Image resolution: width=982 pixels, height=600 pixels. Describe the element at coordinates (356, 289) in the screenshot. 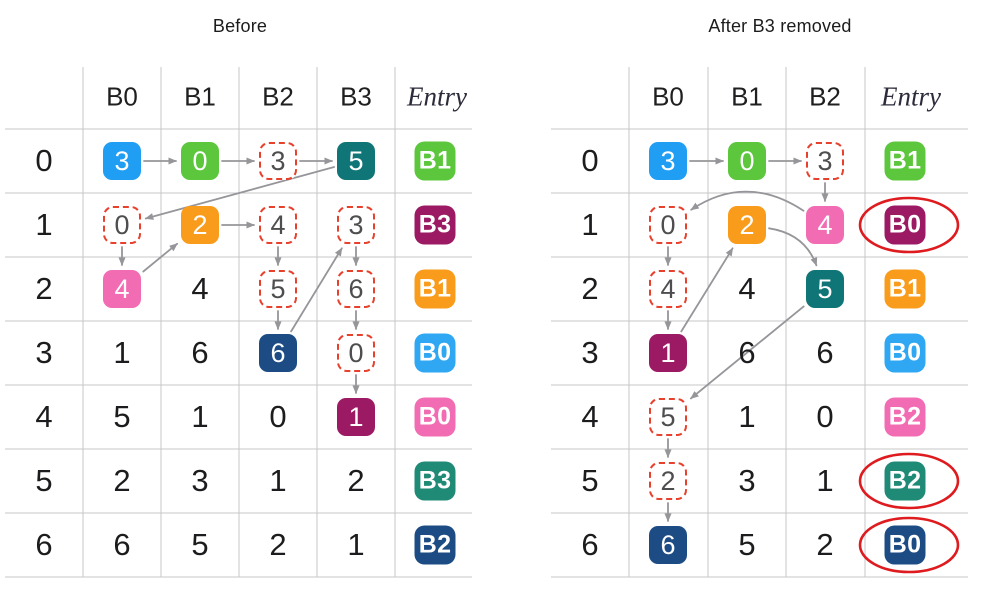

I see `cell-chip-dashed: 6` at that location.